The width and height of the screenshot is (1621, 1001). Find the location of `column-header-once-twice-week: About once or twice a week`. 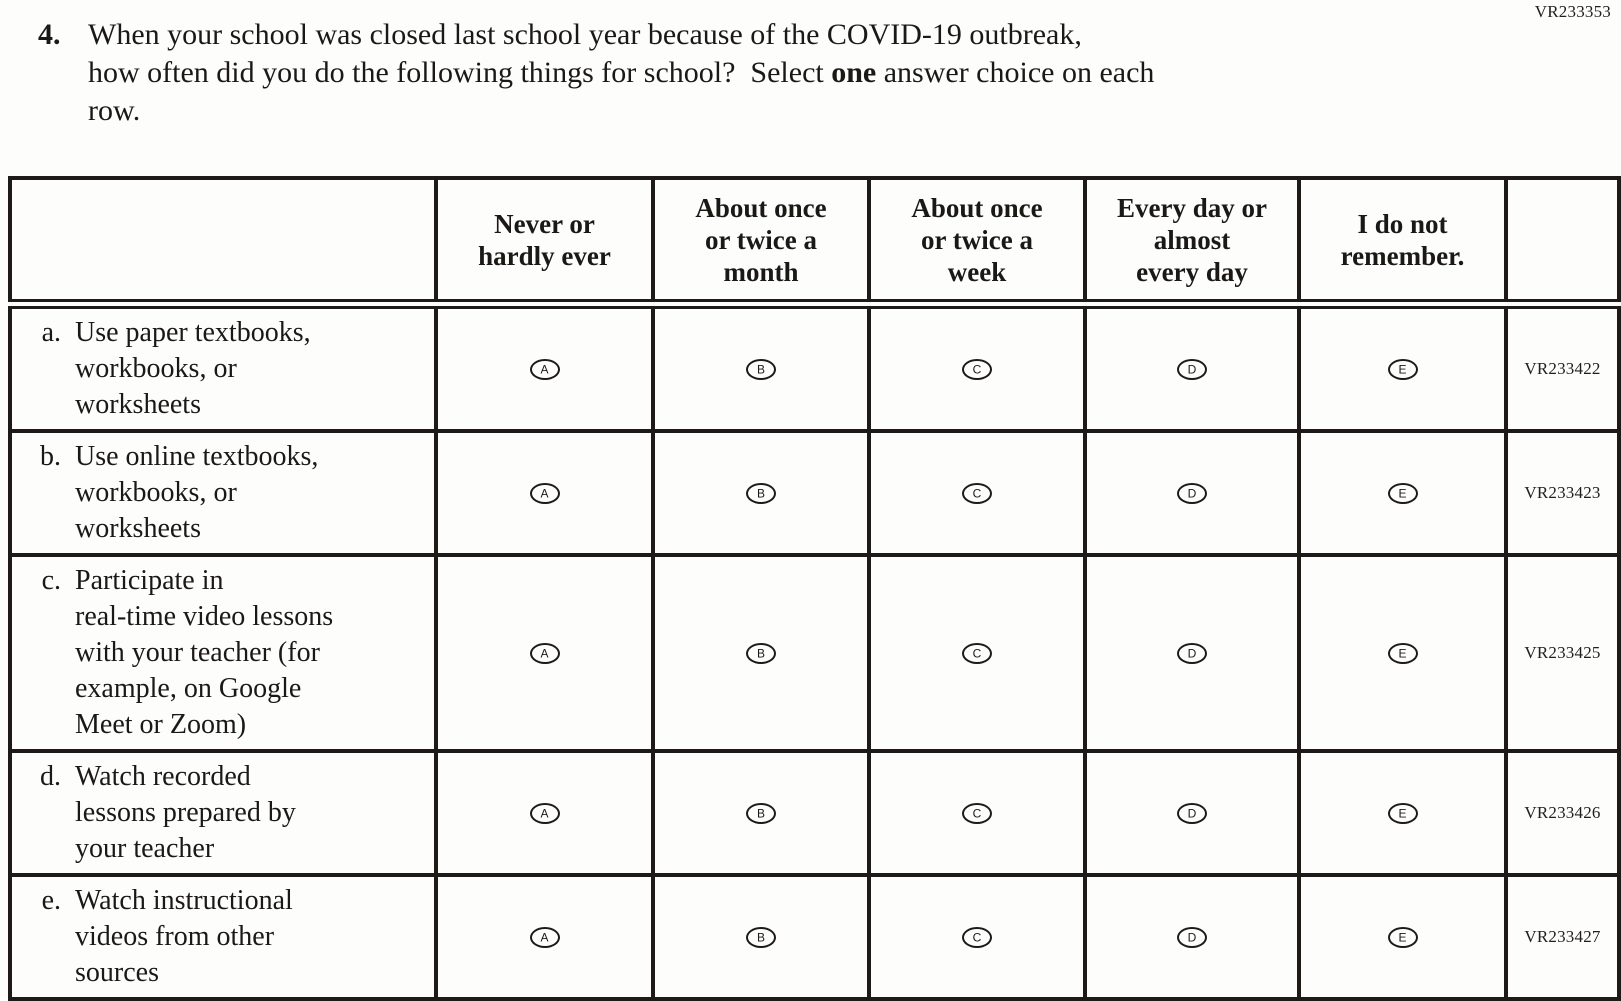

column-header-once-twice-week: About once or twice a week is located at coordinates (977, 242).